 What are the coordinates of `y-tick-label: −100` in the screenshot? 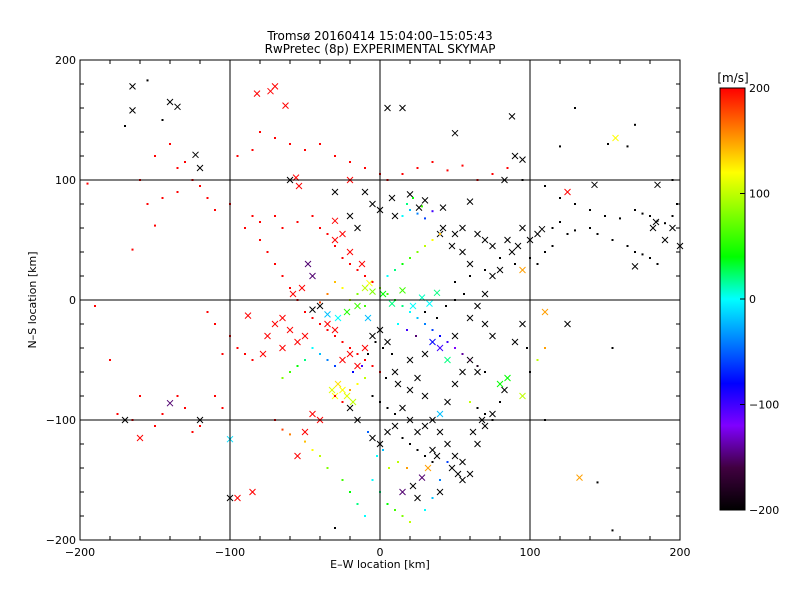 It's located at (61, 420).